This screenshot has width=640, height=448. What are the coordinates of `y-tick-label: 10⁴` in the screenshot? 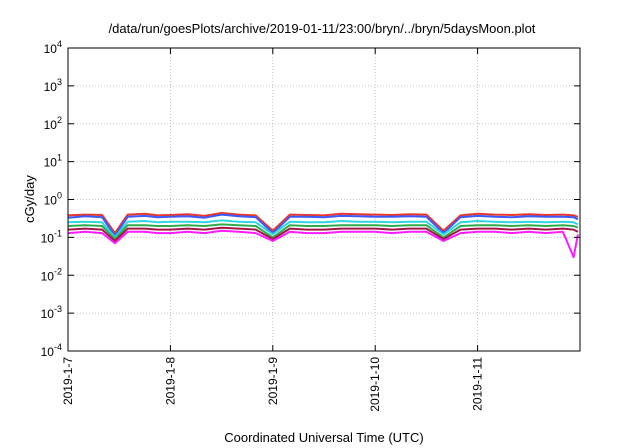 It's located at (53, 47).